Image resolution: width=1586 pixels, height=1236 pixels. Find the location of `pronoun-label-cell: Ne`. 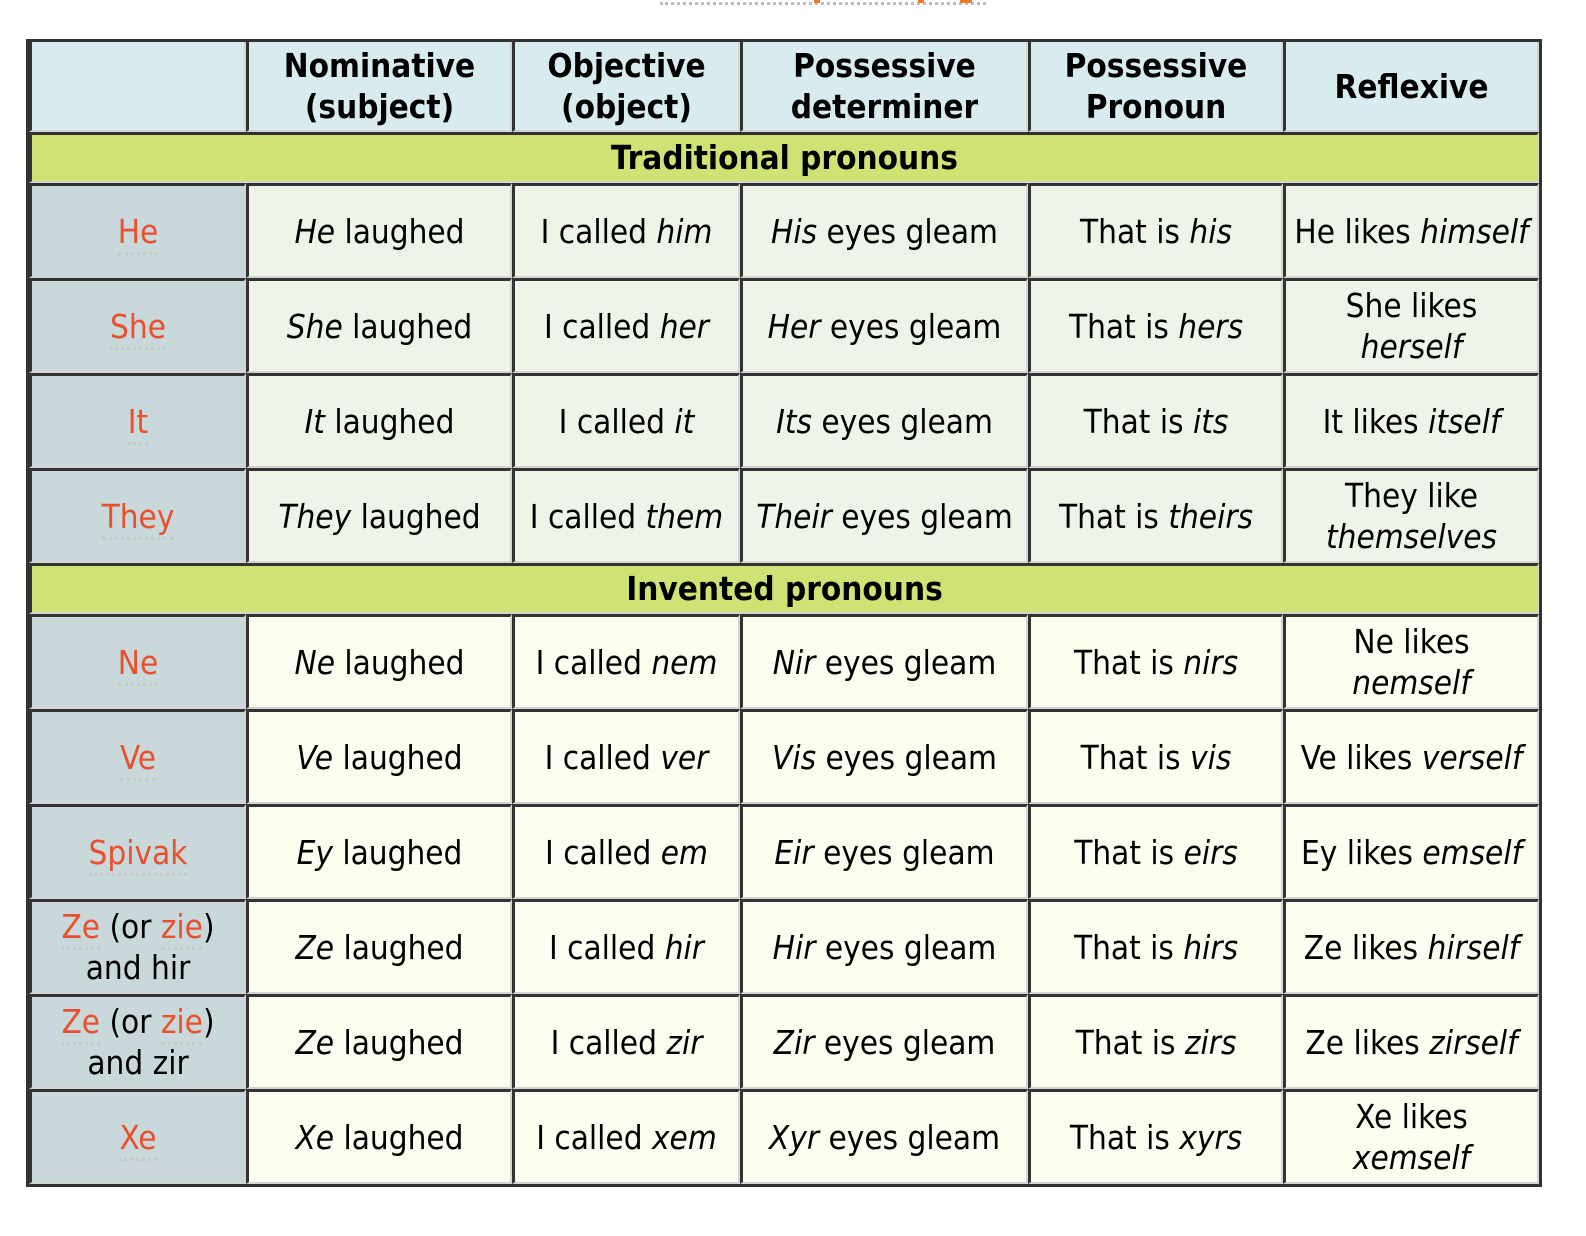

pronoun-label-cell: Ne is located at coordinates (137, 661).